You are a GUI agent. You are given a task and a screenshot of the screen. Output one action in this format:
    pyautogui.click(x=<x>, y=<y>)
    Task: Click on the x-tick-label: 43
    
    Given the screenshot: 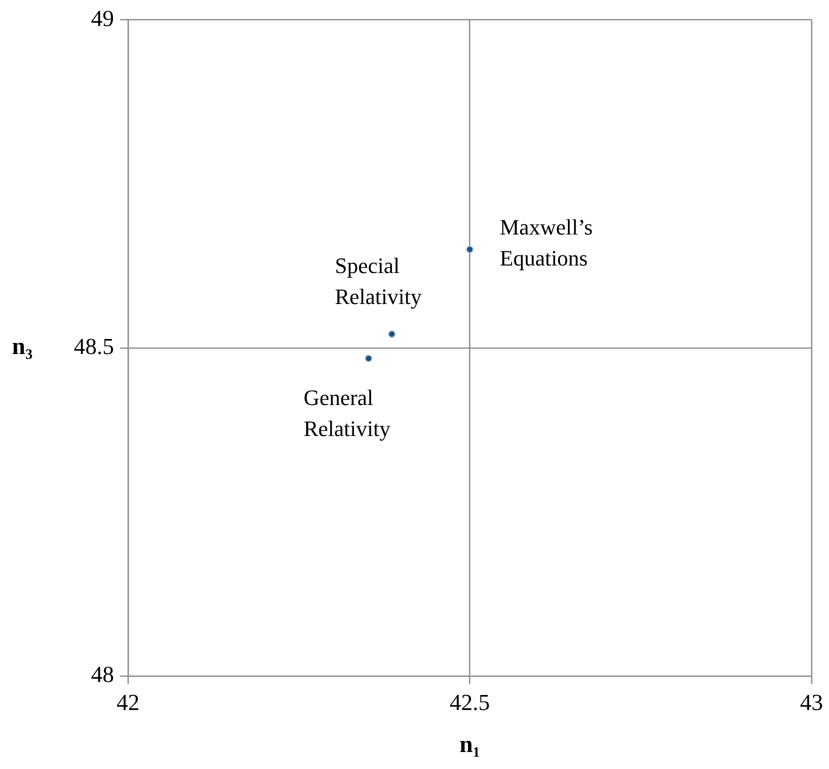 What is the action you would take?
    pyautogui.click(x=811, y=702)
    